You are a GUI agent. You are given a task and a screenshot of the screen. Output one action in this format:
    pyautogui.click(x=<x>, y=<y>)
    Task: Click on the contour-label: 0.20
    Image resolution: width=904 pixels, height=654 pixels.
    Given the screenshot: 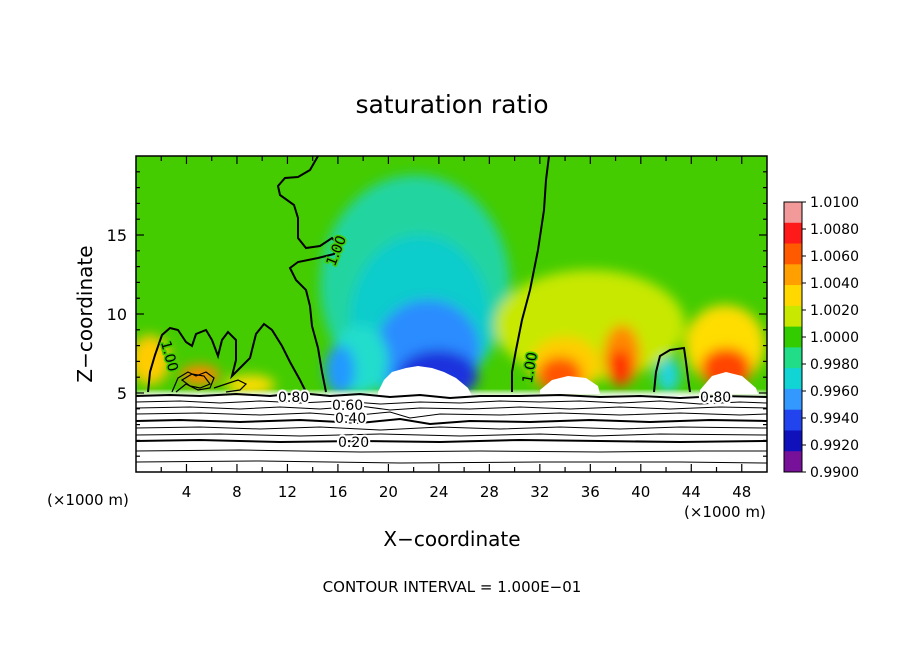 What is the action you would take?
    pyautogui.click(x=353, y=443)
    